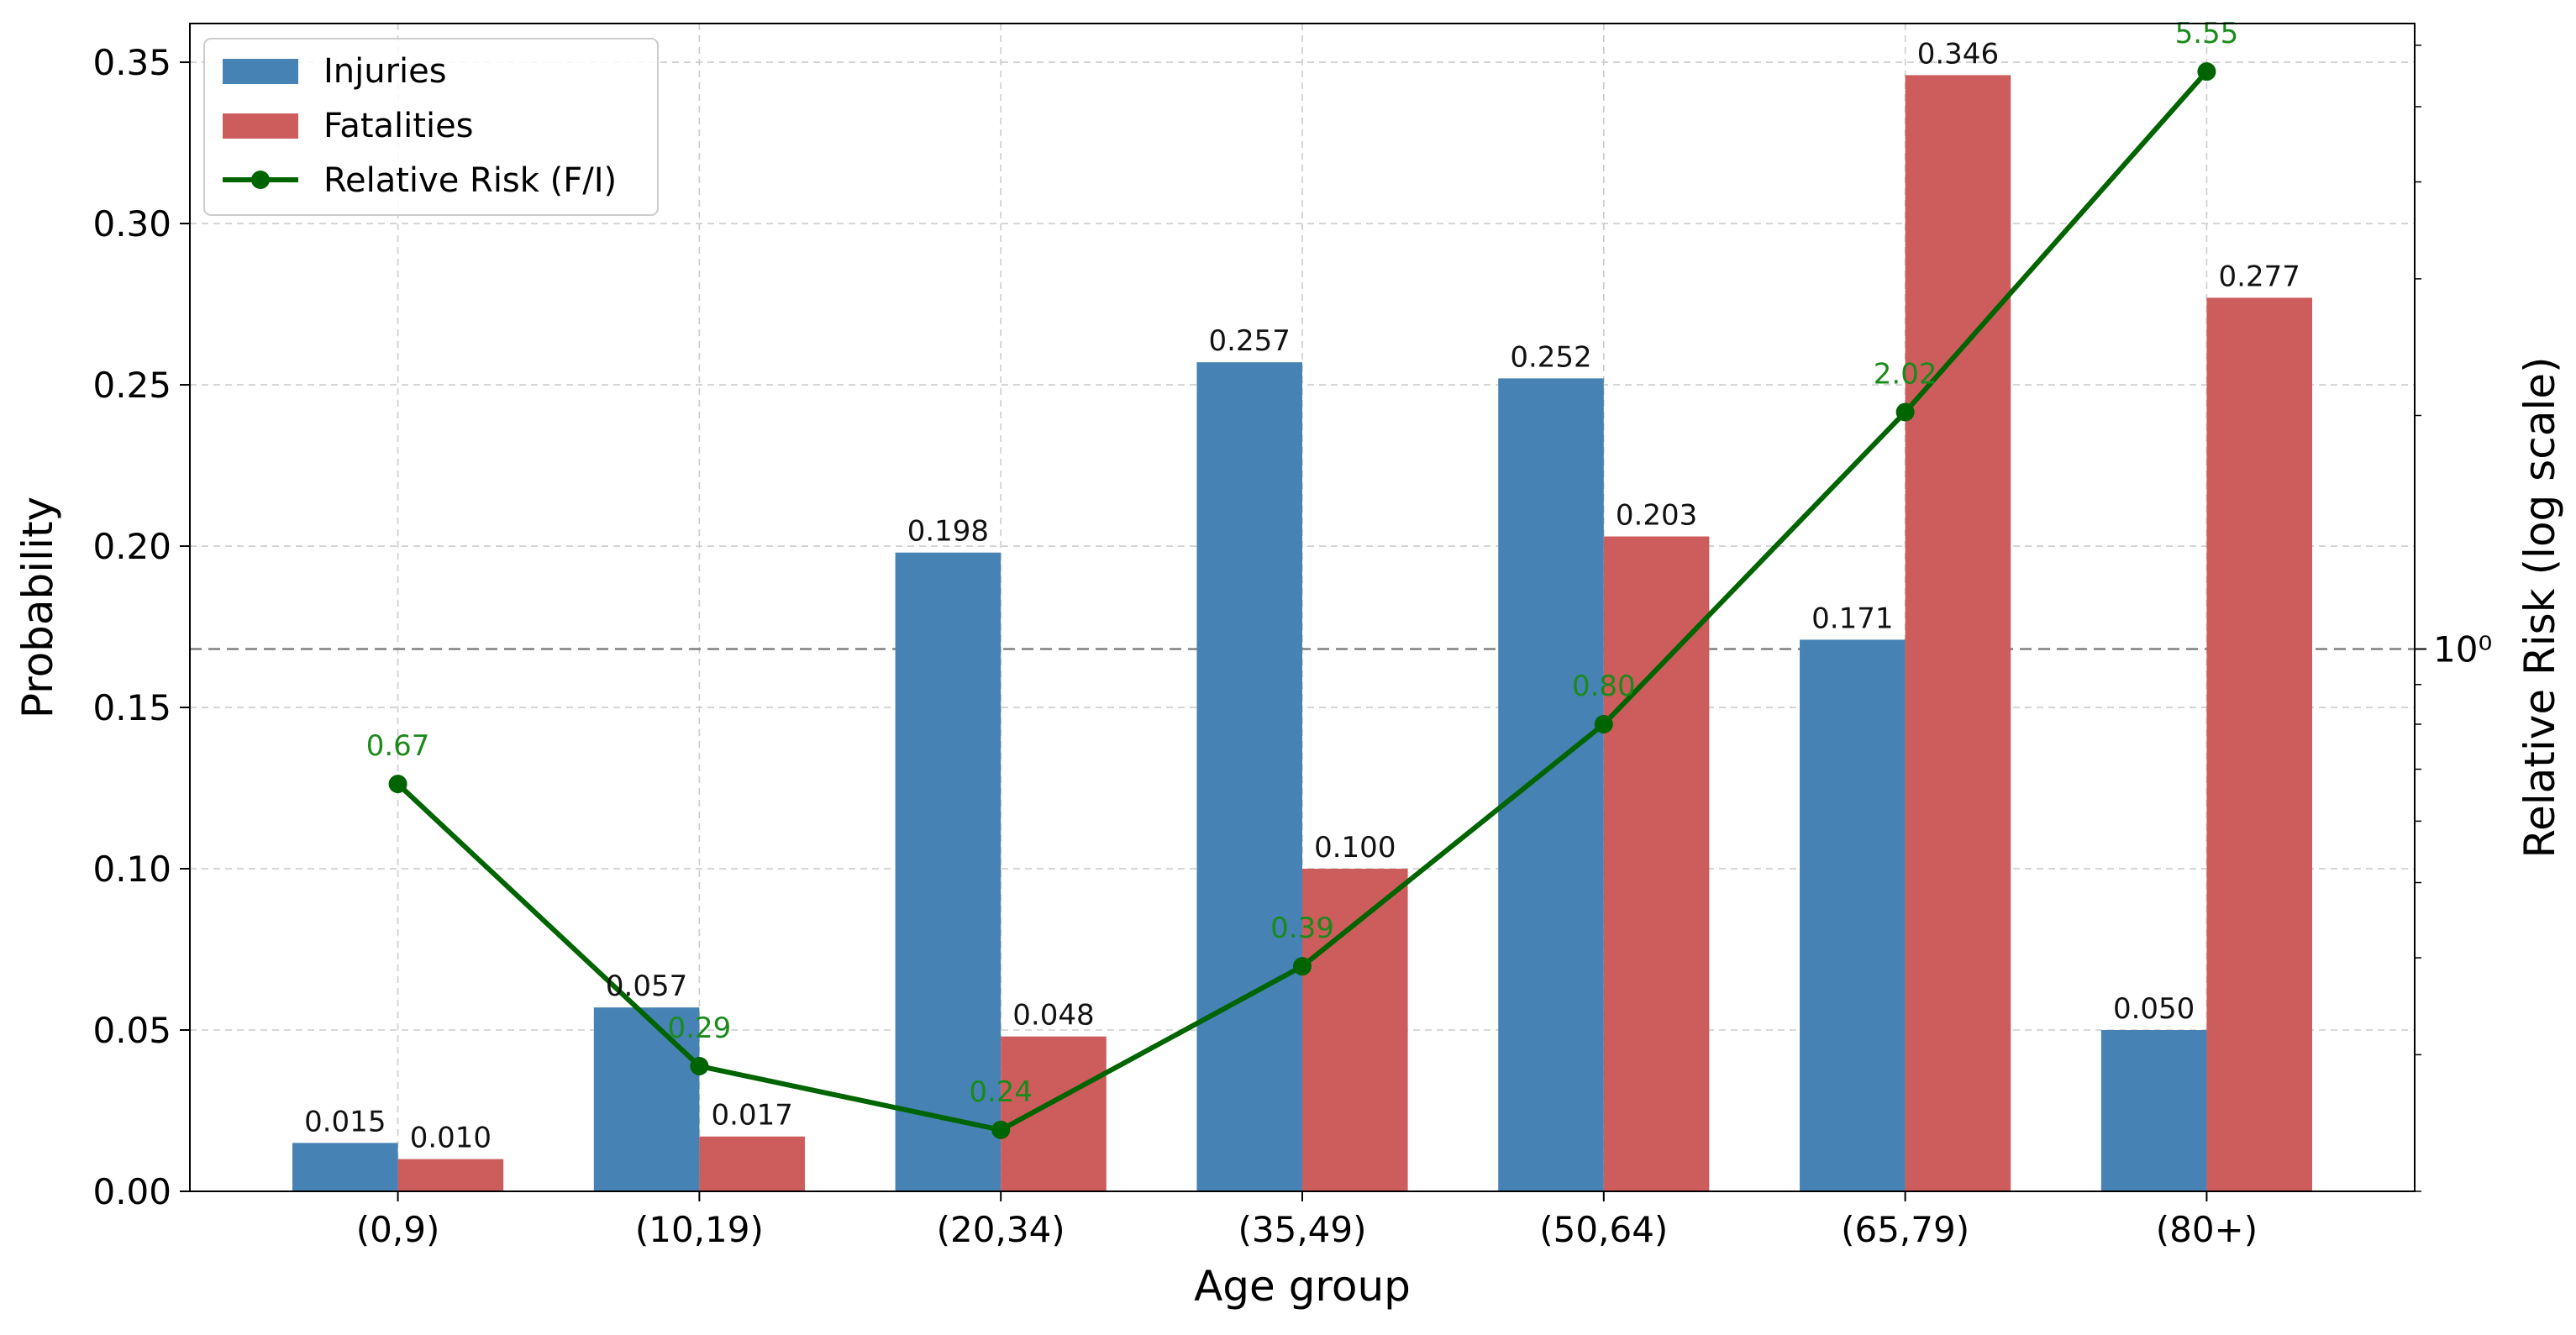  Describe the element at coordinates (1250, 341) in the screenshot. I see `bar-value-label: 0.257` at that location.